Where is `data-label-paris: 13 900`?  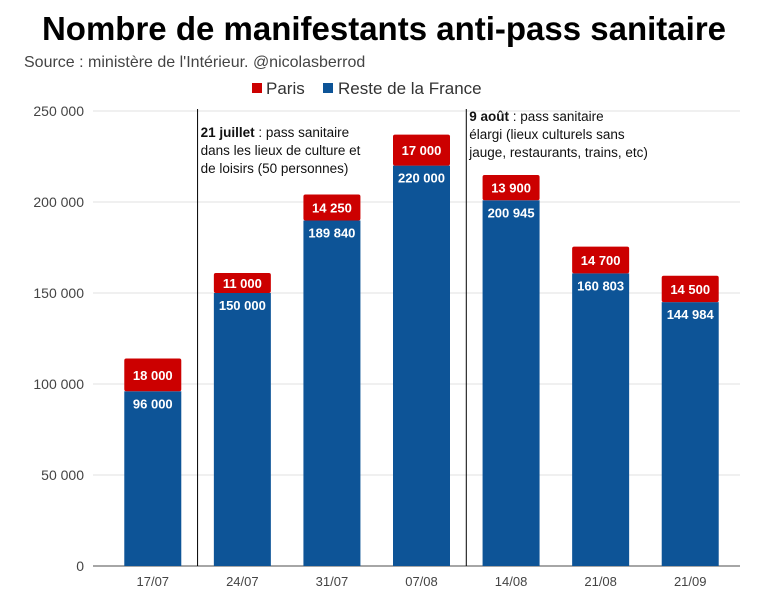 data-label-paris: 13 900 is located at coordinates (511, 188).